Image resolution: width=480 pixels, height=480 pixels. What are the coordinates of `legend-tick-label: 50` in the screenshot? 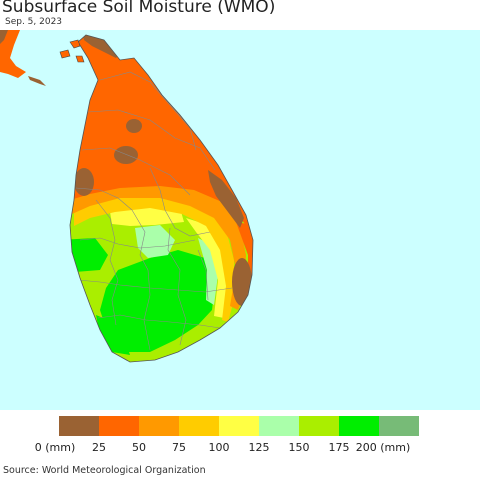 It's located at (139, 447).